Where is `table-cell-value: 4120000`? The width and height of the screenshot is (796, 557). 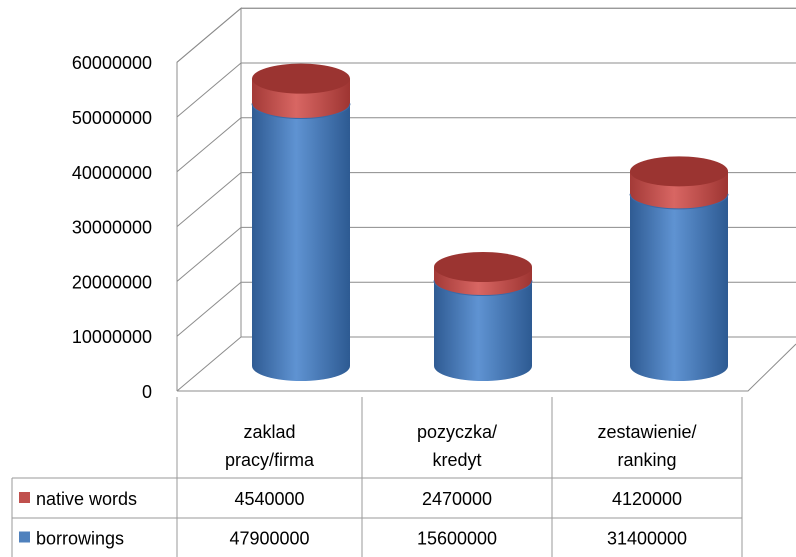 table-cell-value: 4120000 is located at coordinates (647, 499).